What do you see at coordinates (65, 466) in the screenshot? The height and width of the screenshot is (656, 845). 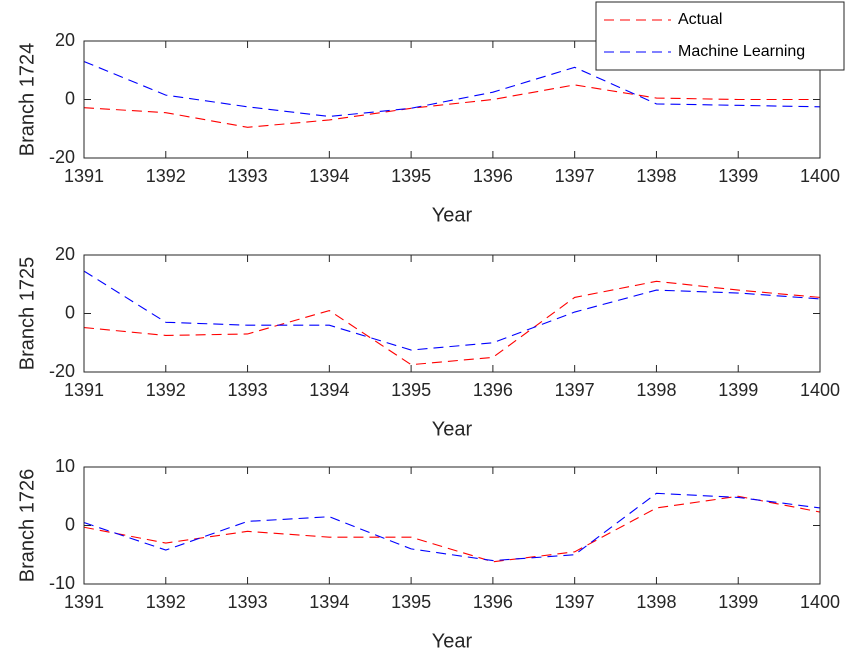 I see `y-tick-label: 10` at bounding box center [65, 466].